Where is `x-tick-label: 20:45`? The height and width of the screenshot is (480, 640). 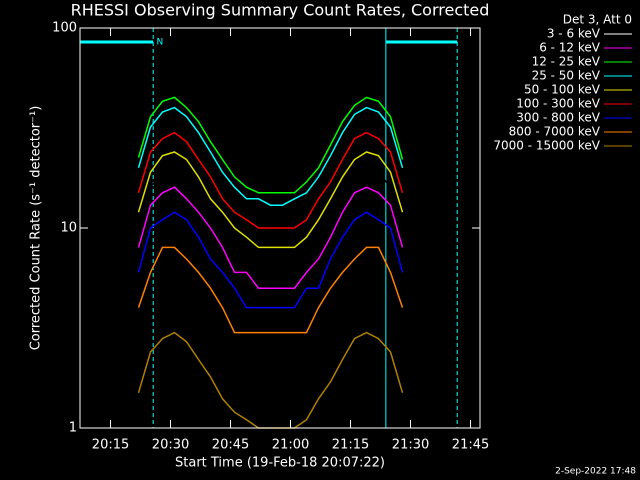 x-tick-label: 20:45 is located at coordinates (230, 445).